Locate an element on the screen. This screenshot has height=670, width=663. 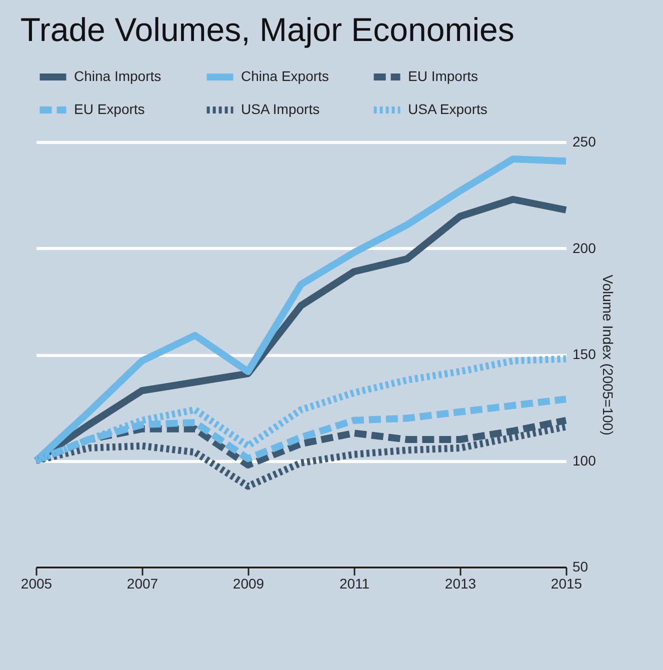
y-tick-label: 200 is located at coordinates (584, 248).